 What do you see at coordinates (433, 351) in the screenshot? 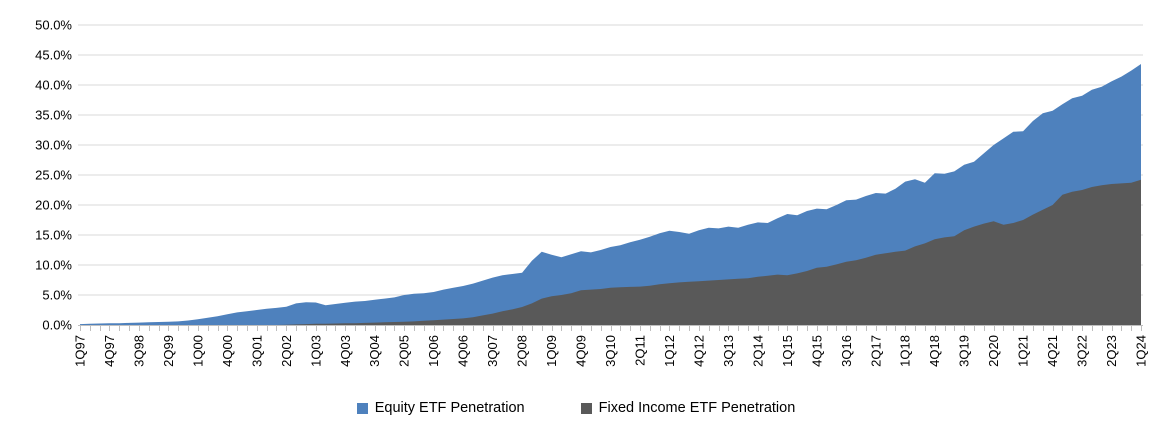
I see `x-tick-label: 1Q06` at bounding box center [433, 351].